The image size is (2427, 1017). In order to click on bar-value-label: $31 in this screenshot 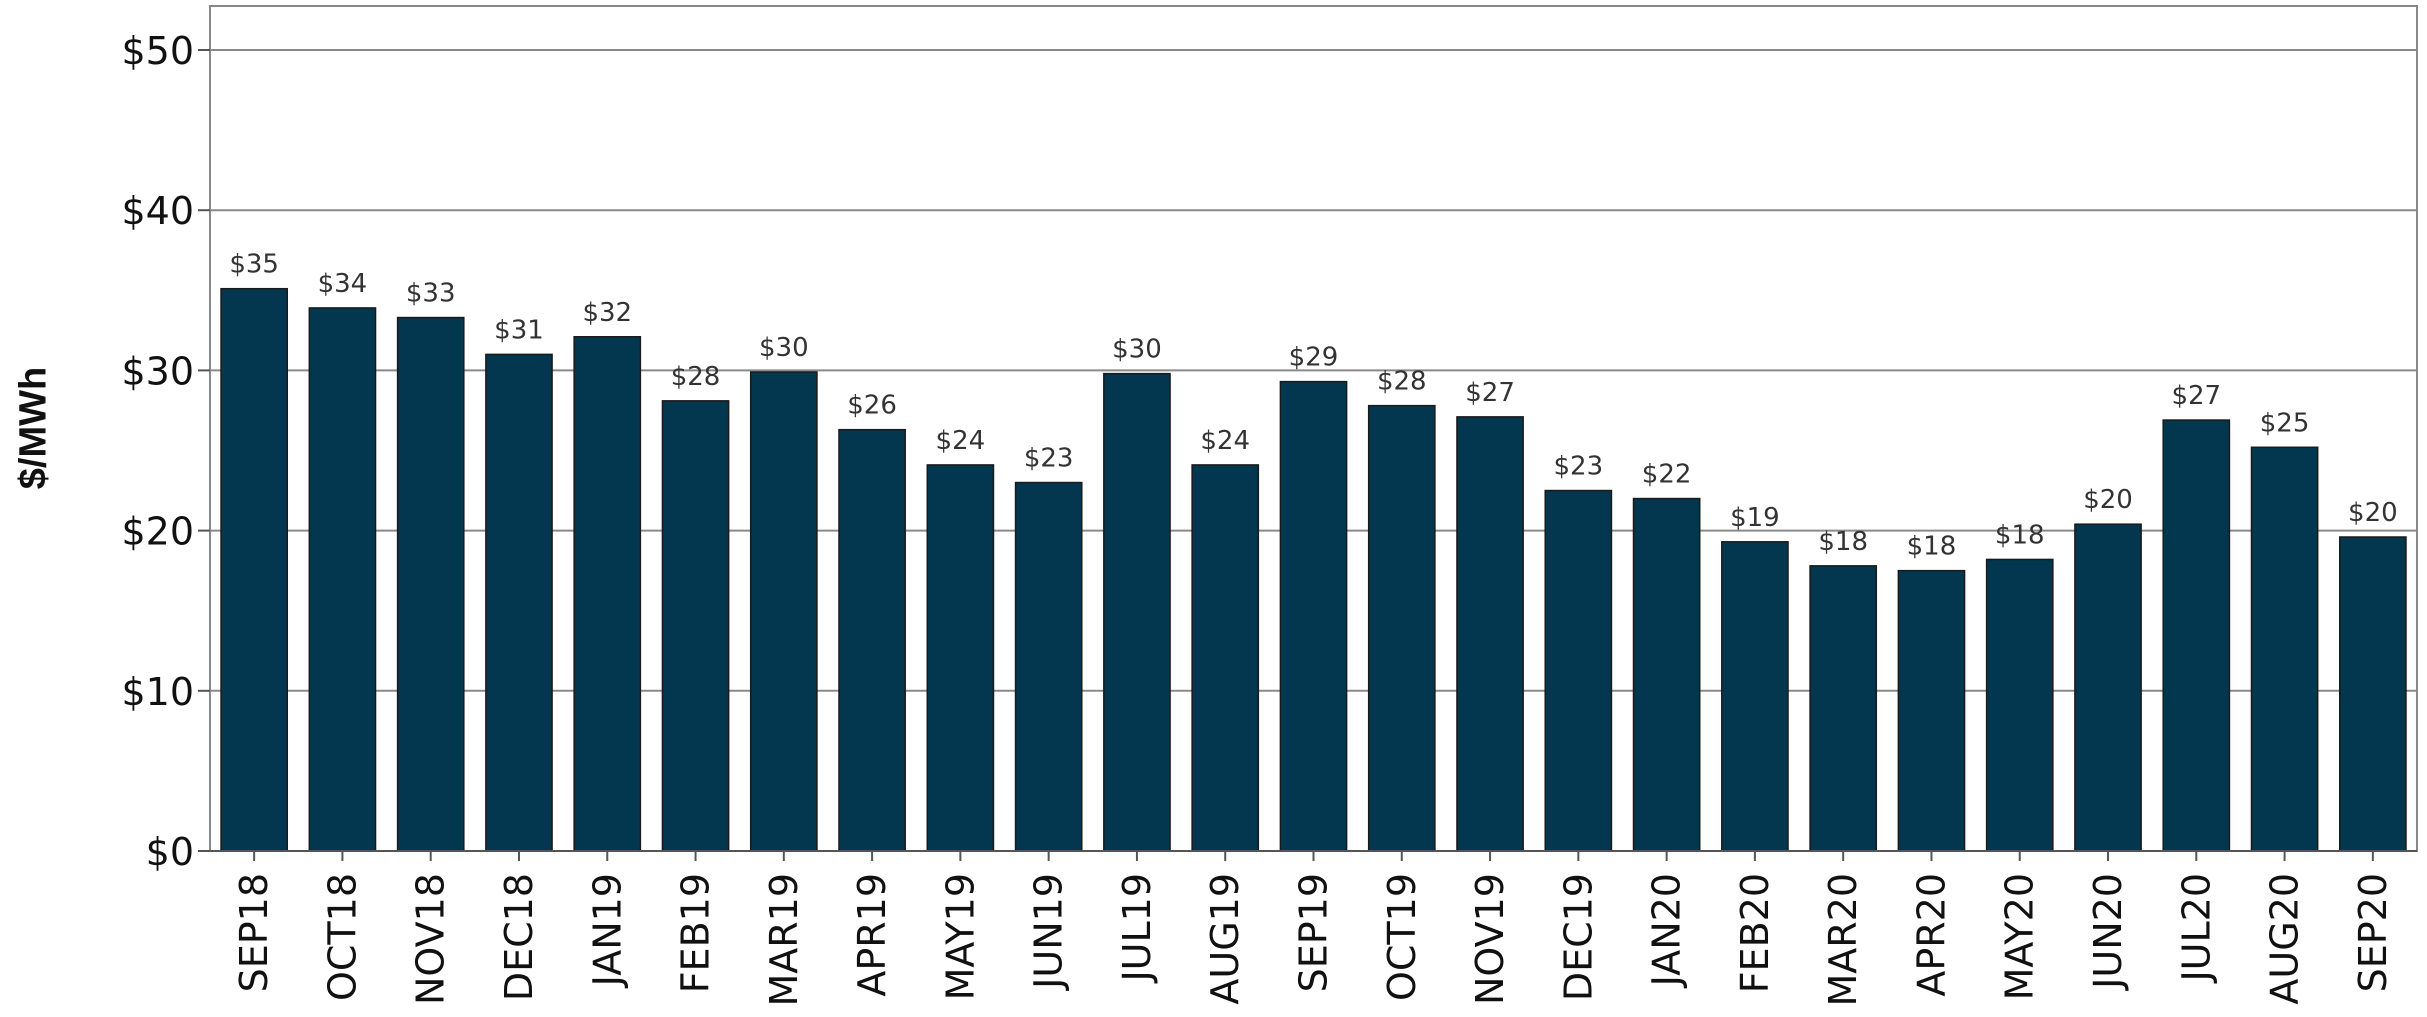, I will do `click(519, 330)`.